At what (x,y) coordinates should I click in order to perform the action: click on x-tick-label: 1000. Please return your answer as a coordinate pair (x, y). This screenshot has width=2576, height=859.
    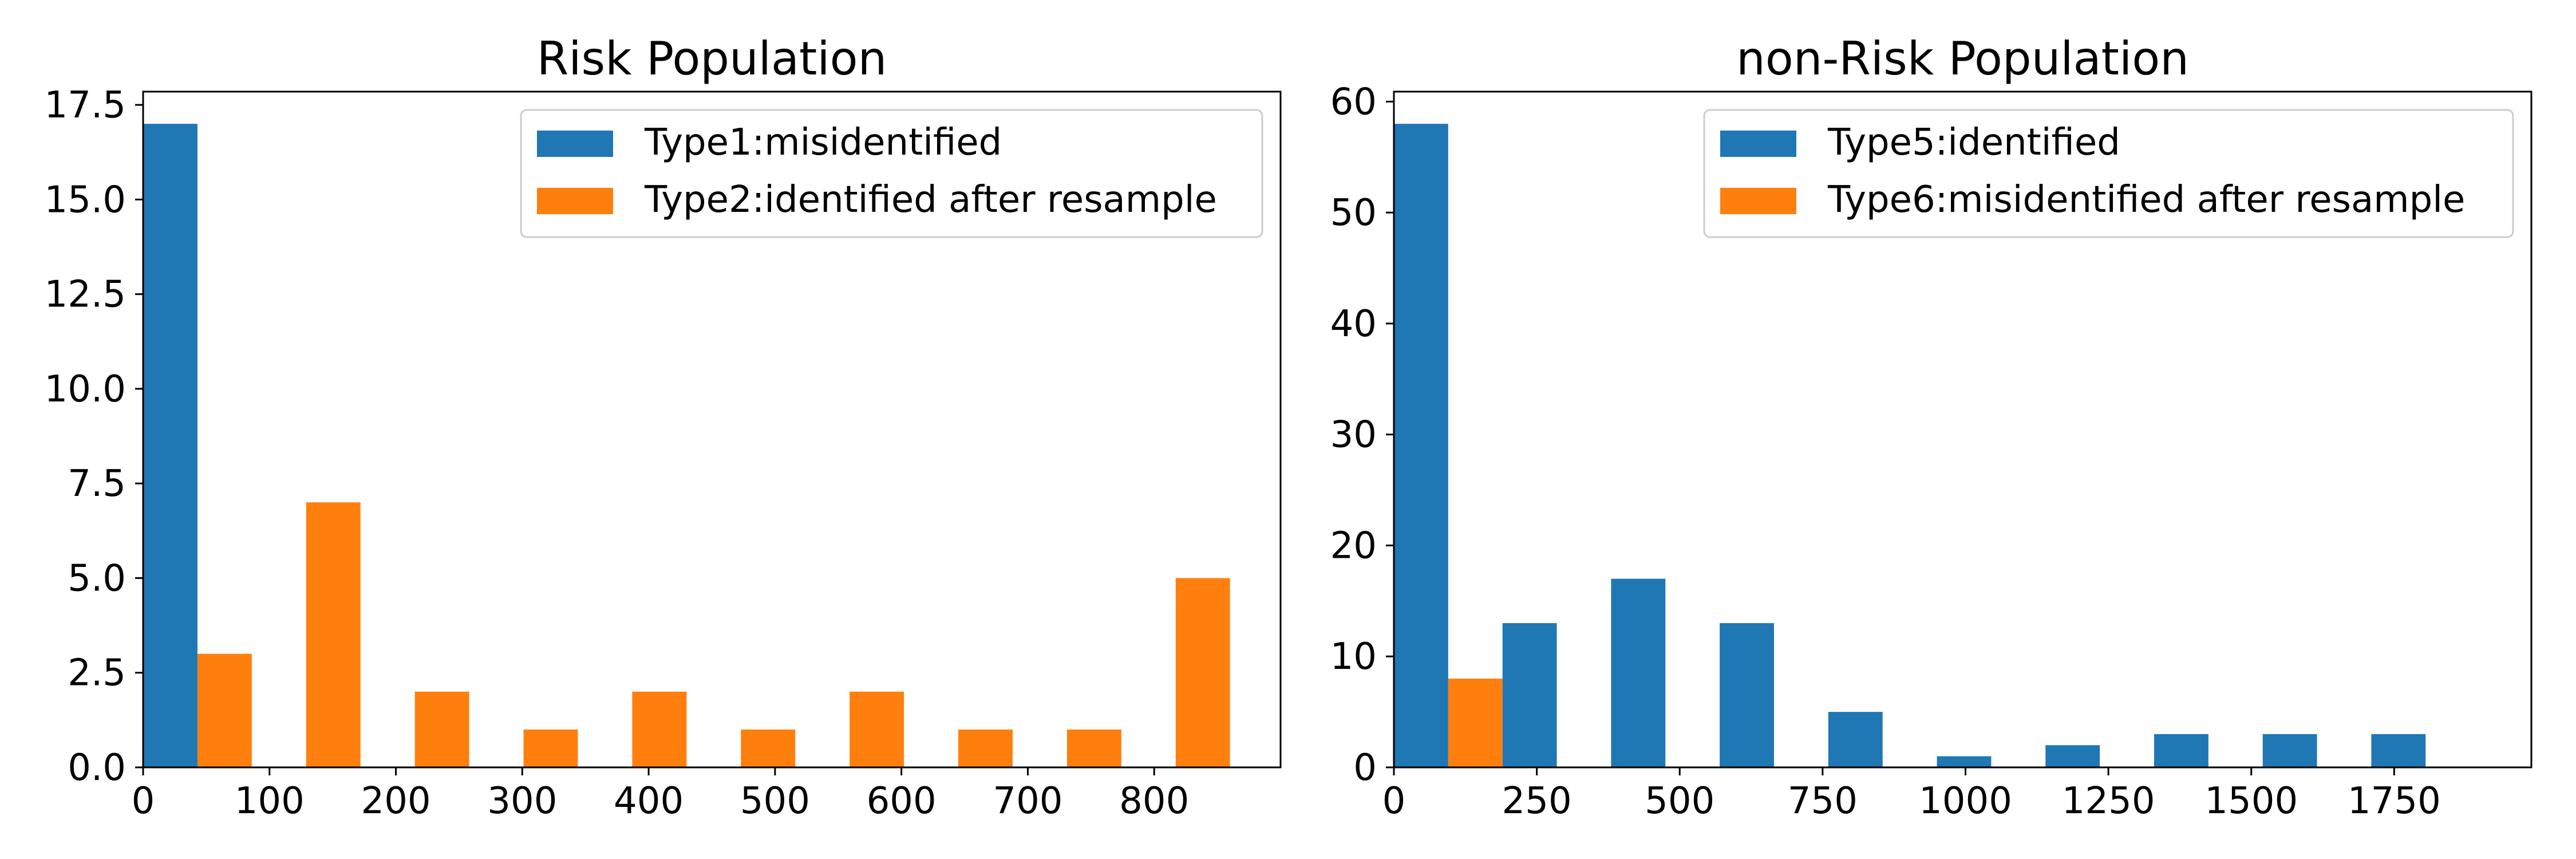
    Looking at the image, I should click on (1965, 801).